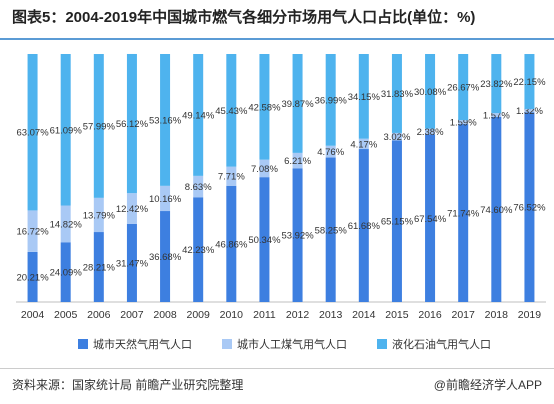  I want to click on data-label-natural-gas-2005: 24.09%, so click(66, 273).